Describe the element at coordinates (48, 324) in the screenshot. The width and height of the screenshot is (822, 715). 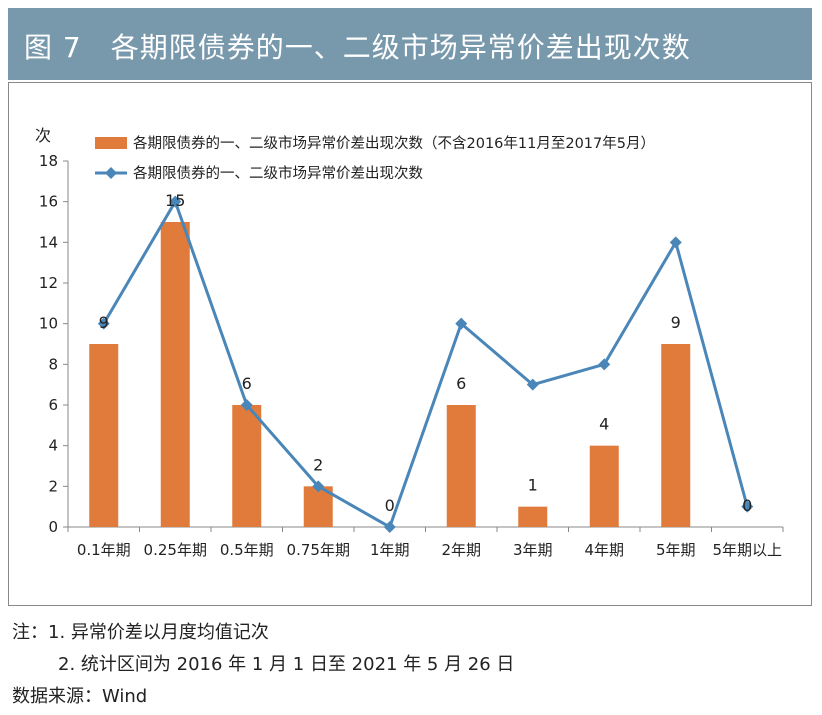
I see `y-tick-label: 10` at that location.